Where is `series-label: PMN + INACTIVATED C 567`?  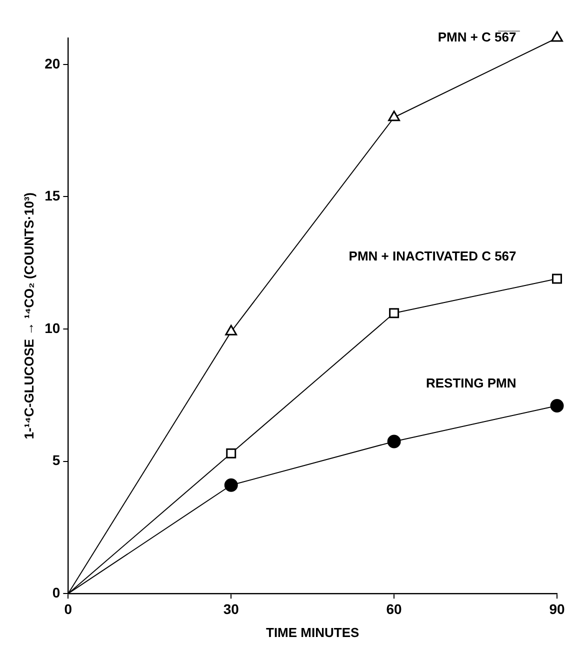
series-label: PMN + INACTIVATED C 567 is located at coordinates (432, 256).